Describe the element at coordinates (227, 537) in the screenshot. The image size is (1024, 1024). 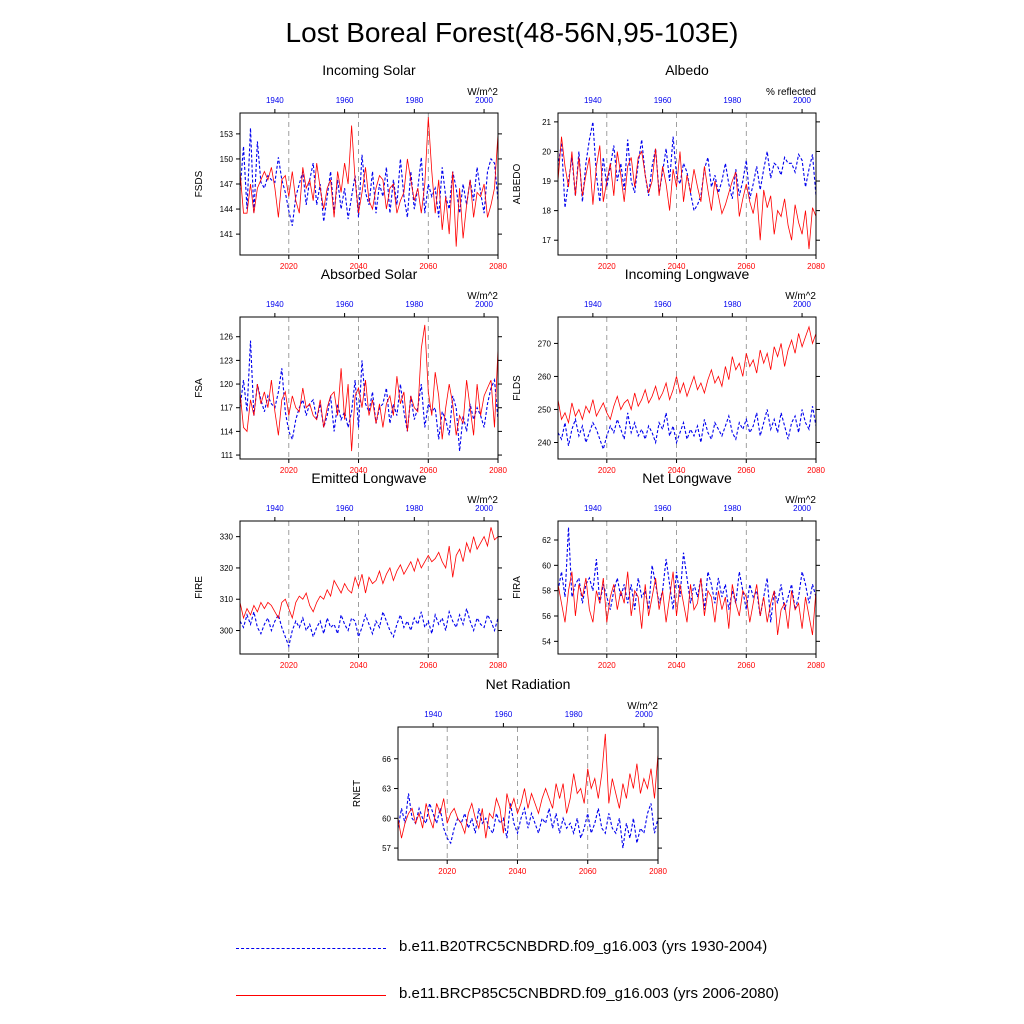
I see `y-tick-label: 330` at that location.